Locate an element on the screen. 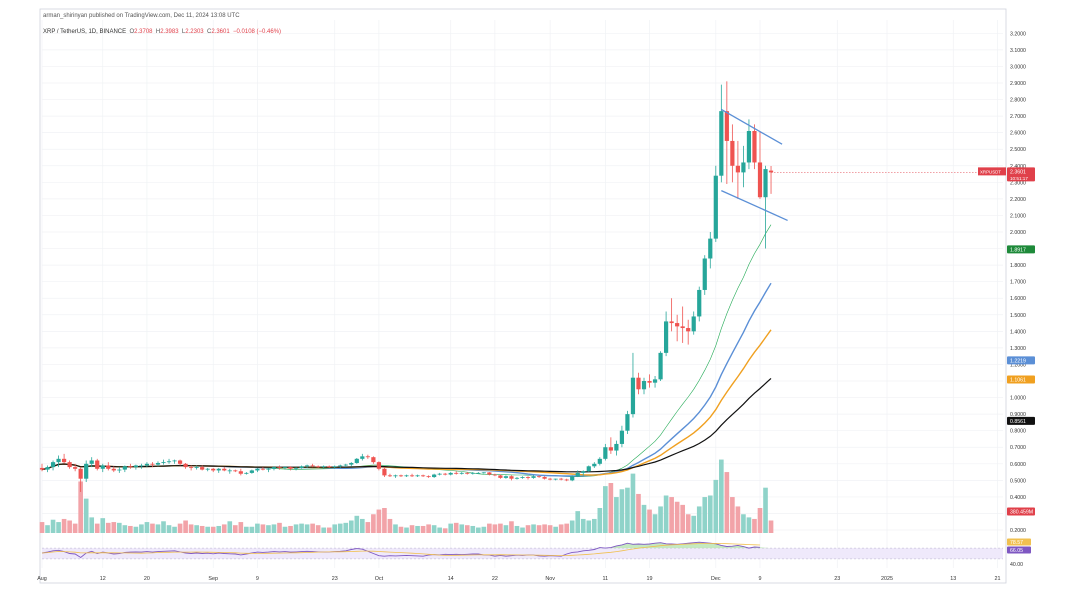 Image resolution: width=1080 pixels, height=591 pixels. current-price-value: 2.3601 is located at coordinates (1018, 172).